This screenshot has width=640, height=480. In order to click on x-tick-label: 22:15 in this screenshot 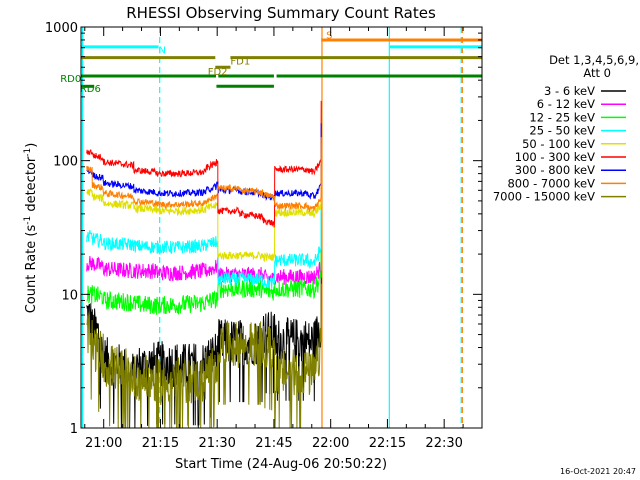, I will do `click(387, 443)`.